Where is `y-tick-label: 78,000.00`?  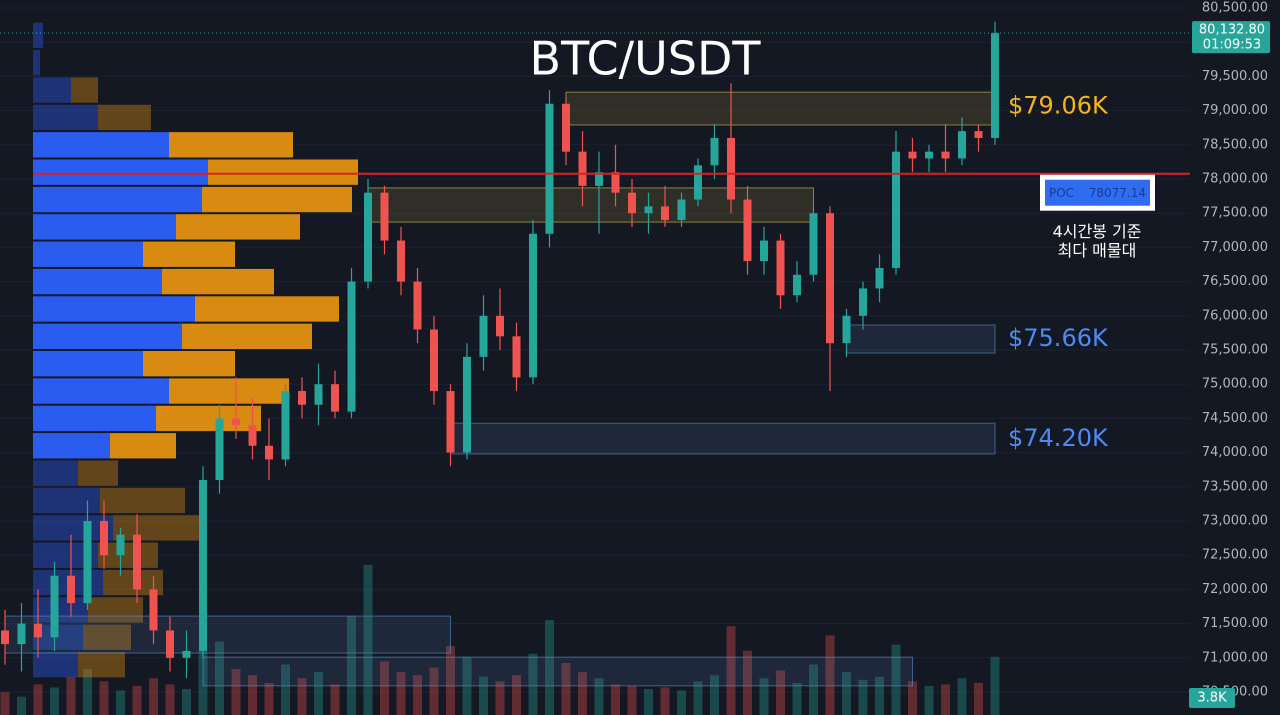 y-tick-label: 78,000.00 is located at coordinates (1235, 179).